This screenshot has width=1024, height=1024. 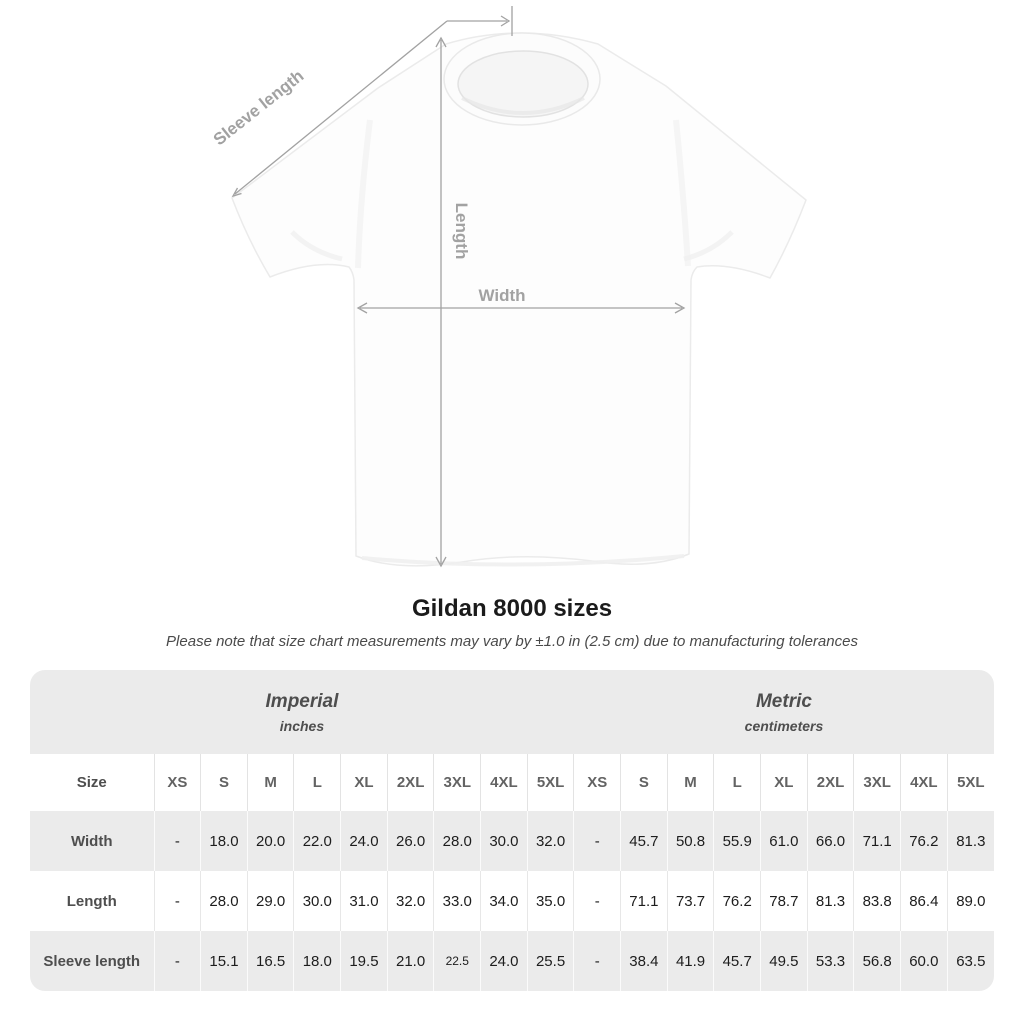 I want to click on size-header-imperial-m: M, so click(x=270, y=782).